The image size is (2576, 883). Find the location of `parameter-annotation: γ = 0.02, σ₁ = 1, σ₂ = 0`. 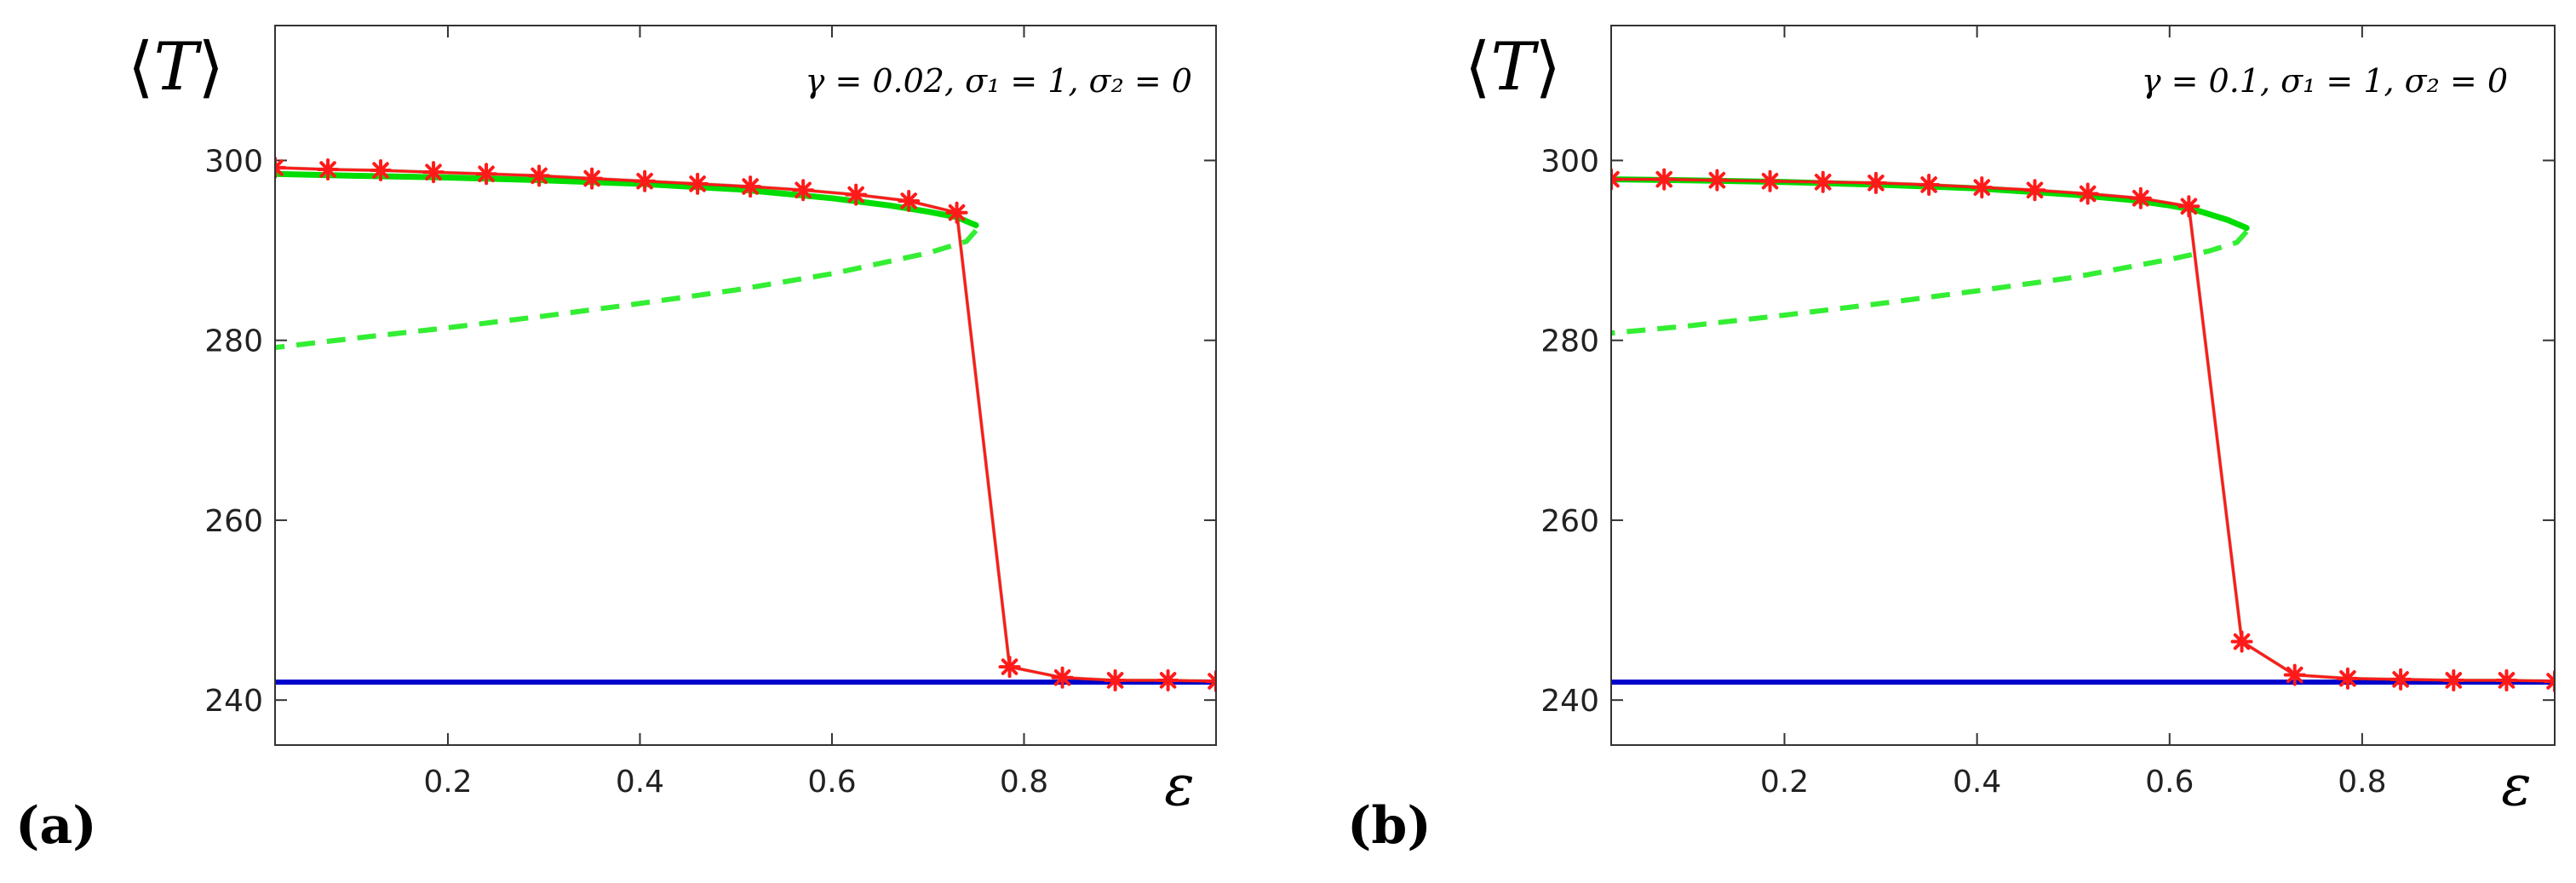

parameter-annotation: γ = 0.02, σ₁ = 1, σ₂ = 0 is located at coordinates (999, 81).